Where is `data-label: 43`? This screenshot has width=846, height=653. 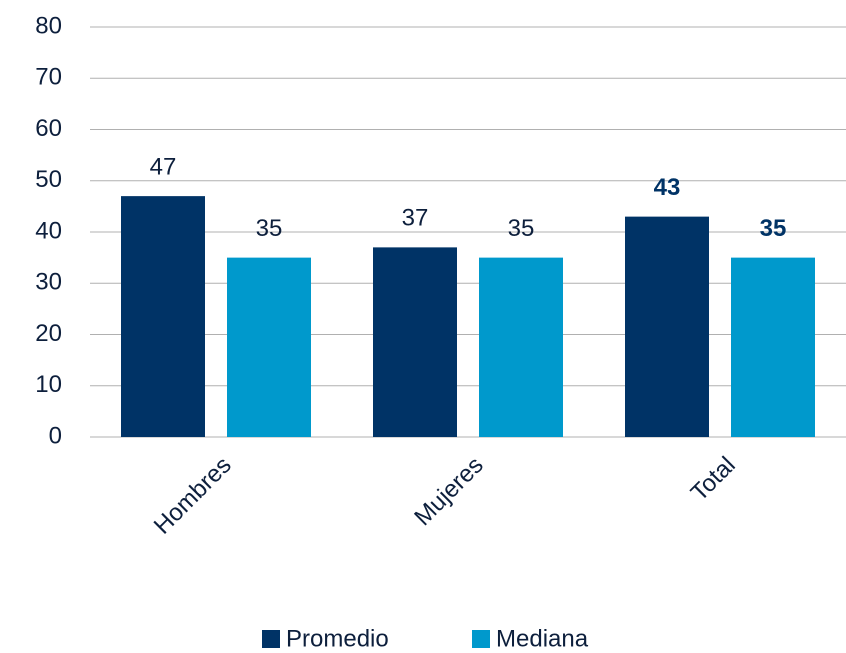
data-label: 43 is located at coordinates (667, 187).